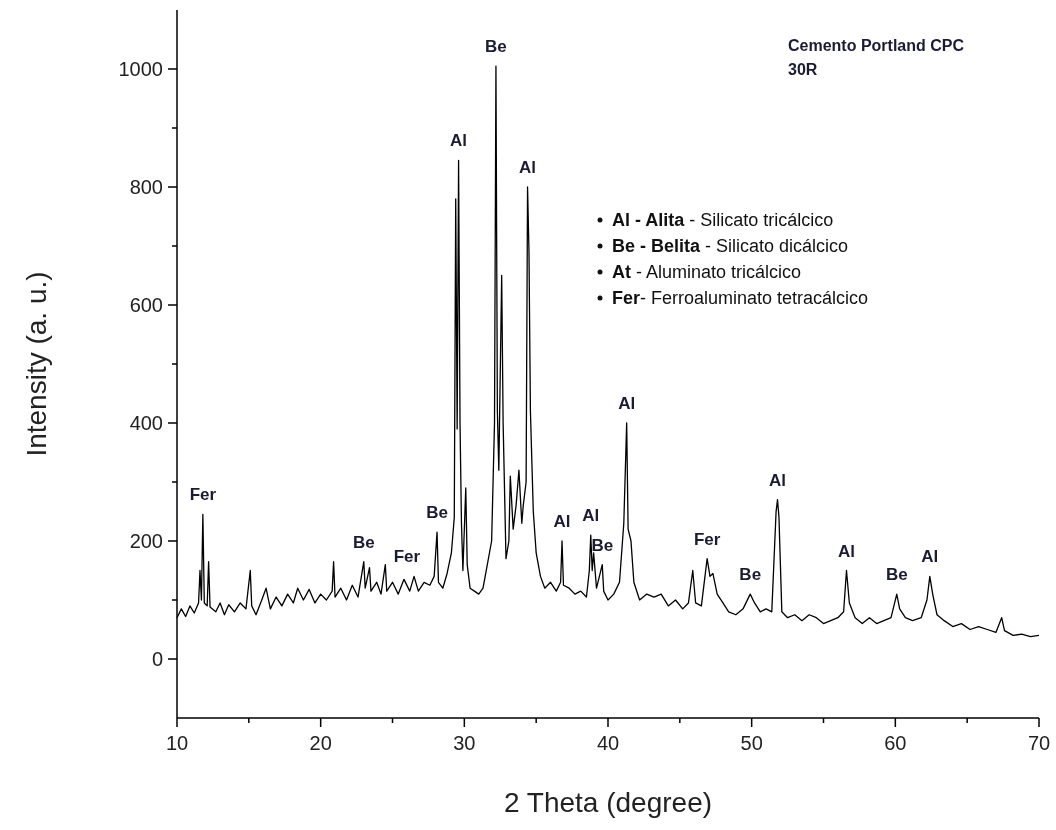  What do you see at coordinates (146, 305) in the screenshot?
I see `y-tick-label: 600` at bounding box center [146, 305].